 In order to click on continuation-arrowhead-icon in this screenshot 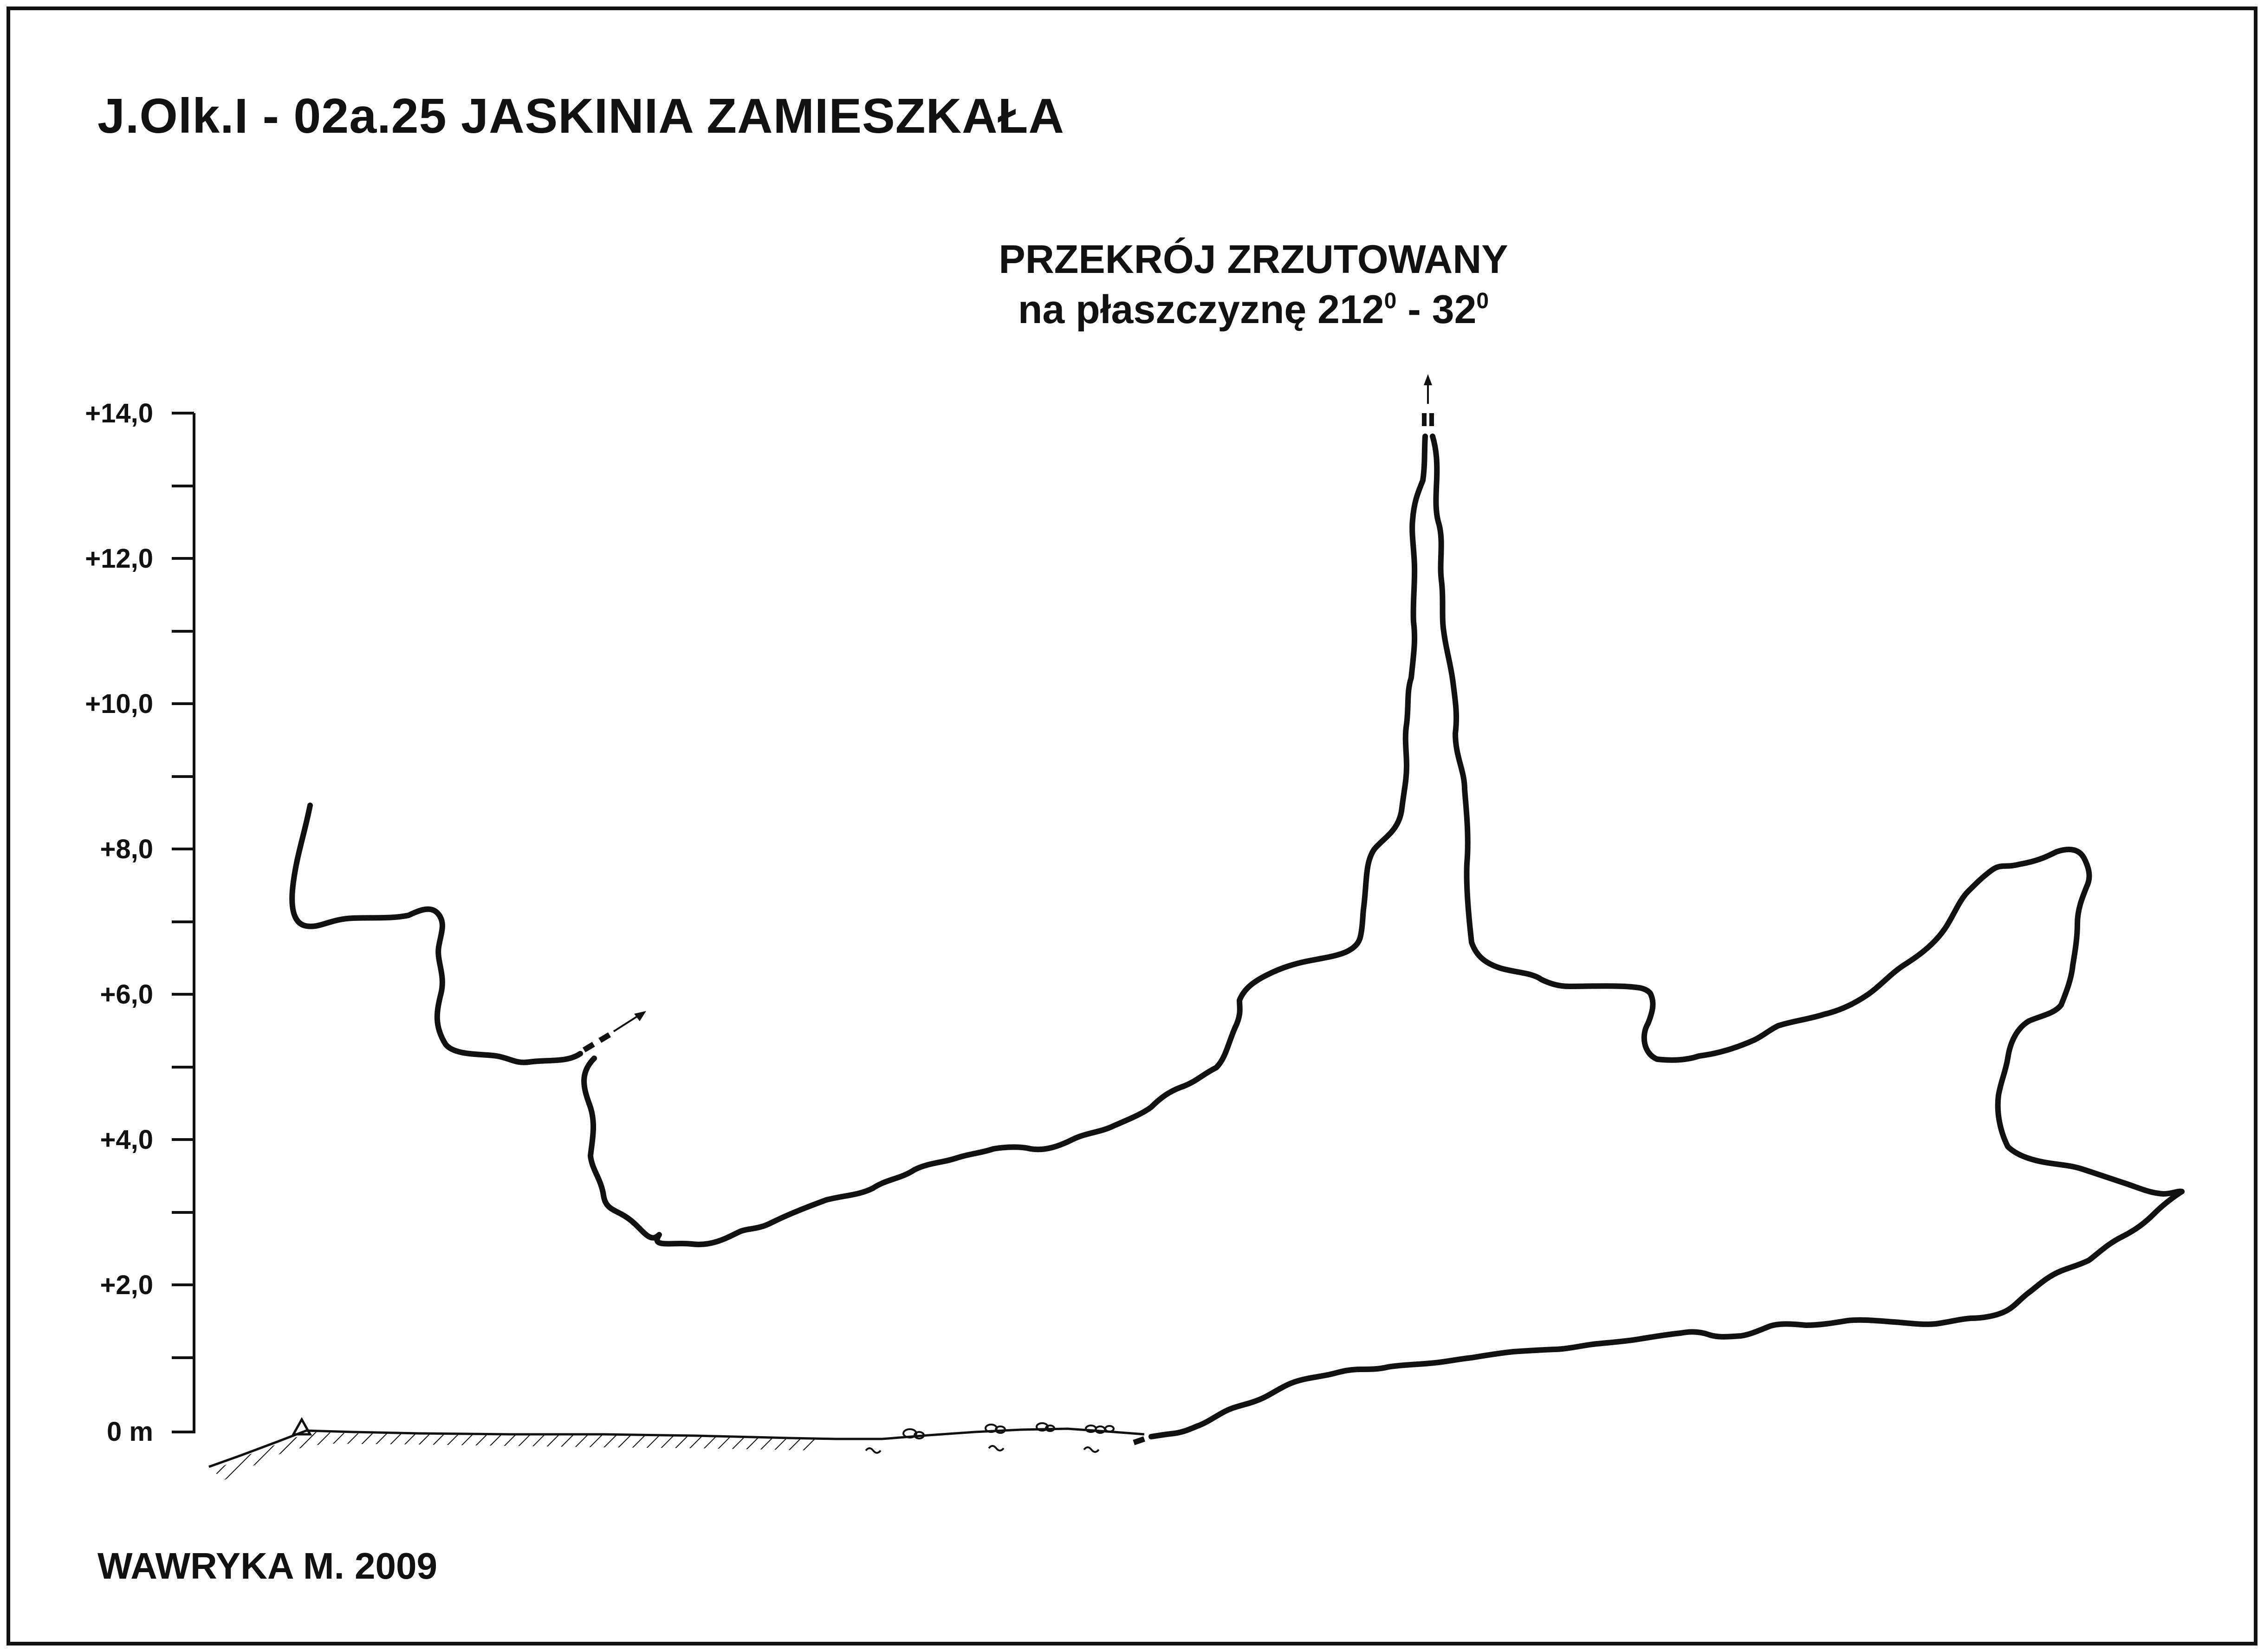, I will do `click(640, 1016)`.